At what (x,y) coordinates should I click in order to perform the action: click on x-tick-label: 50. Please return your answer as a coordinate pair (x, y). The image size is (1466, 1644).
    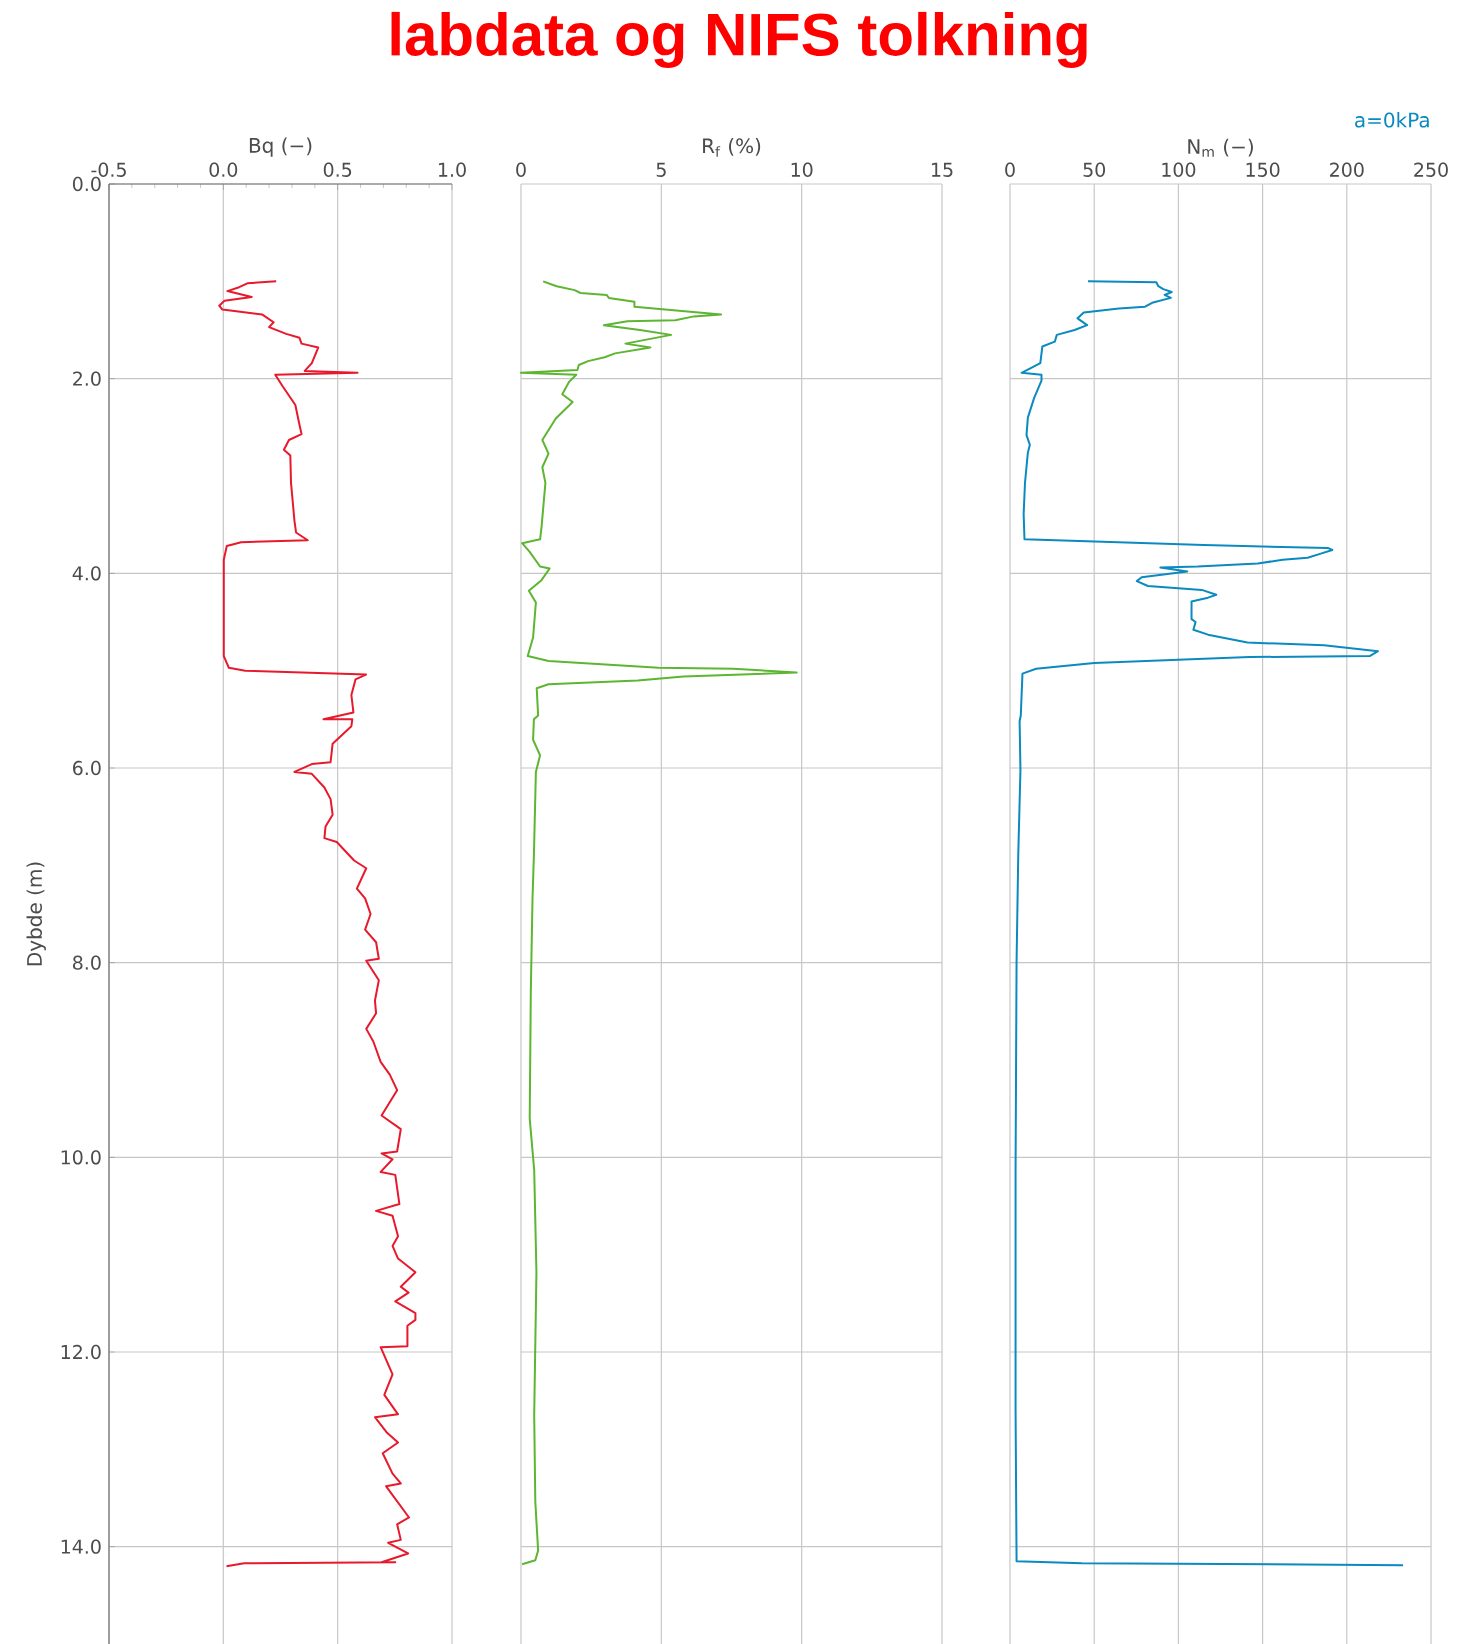
    Looking at the image, I should click on (1094, 169).